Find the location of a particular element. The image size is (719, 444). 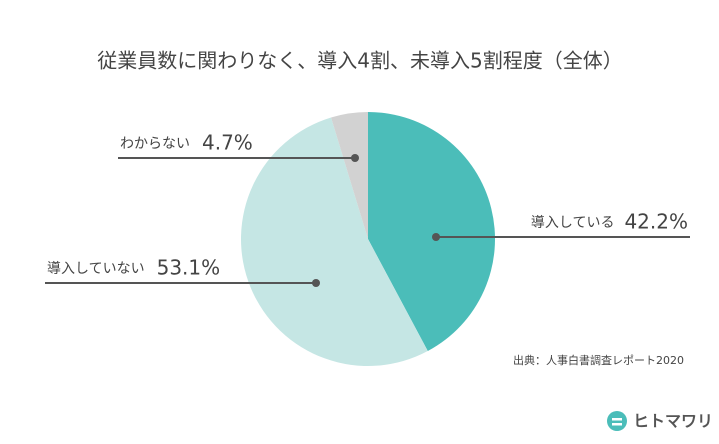

chart-title: 従業員数に関わりなく、導入4割、未導入5割程度（全体） is located at coordinates (359, 61).